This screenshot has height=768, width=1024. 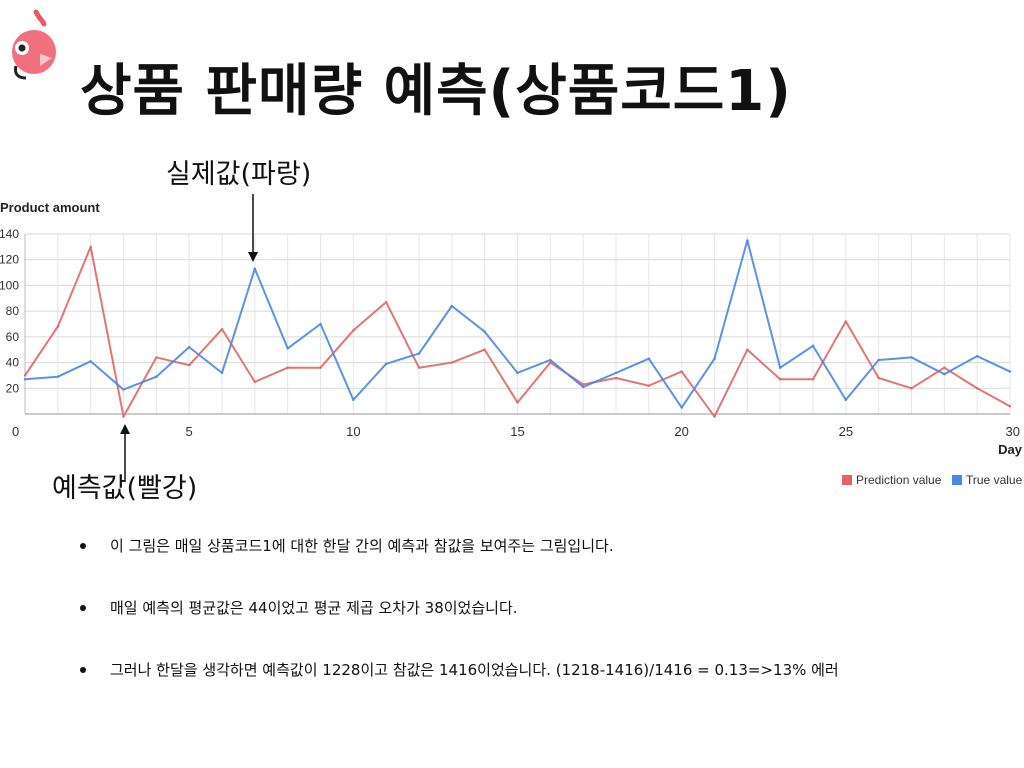 I want to click on x-tick-label: 0, so click(x=15, y=431).